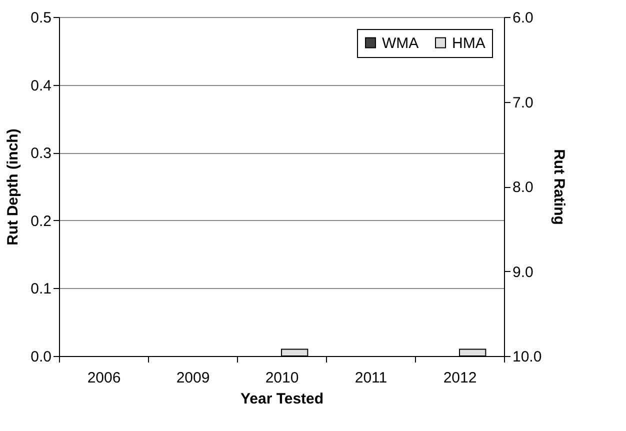 This screenshot has width=626, height=431. I want to click on y-tick-label: 0.0, so click(41, 357).